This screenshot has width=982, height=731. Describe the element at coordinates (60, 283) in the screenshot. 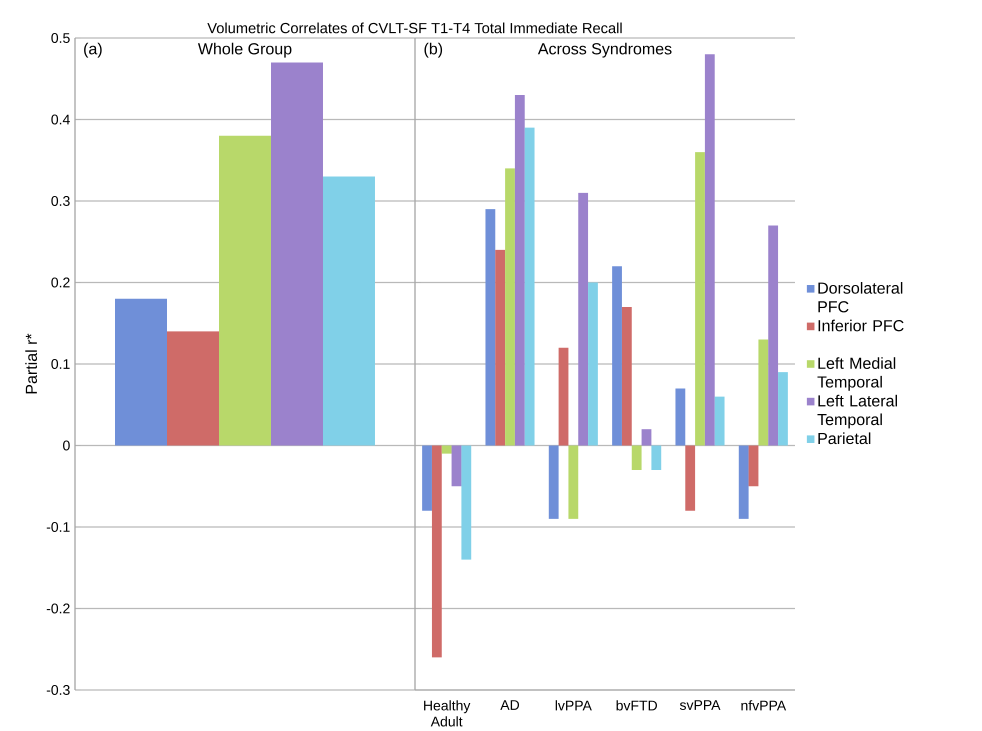

I see `y-tick-label: 0.2` at that location.